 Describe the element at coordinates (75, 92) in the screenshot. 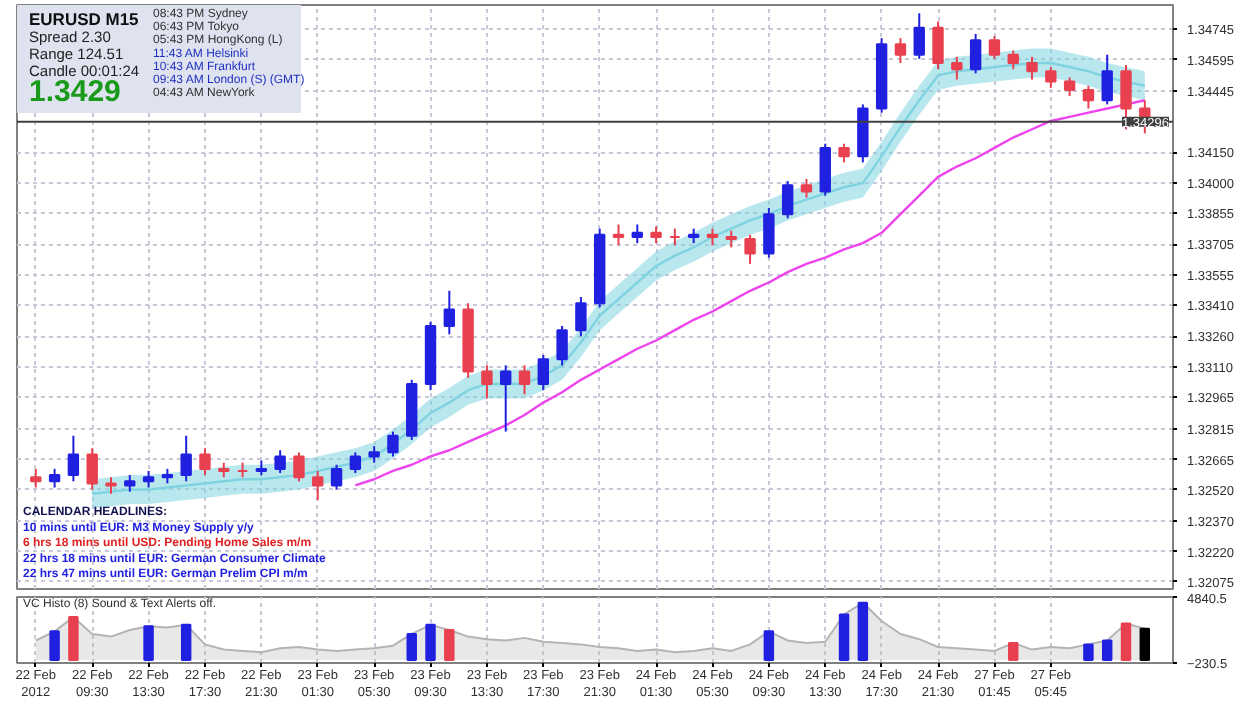

I see `annotation: 1.3429` at that location.